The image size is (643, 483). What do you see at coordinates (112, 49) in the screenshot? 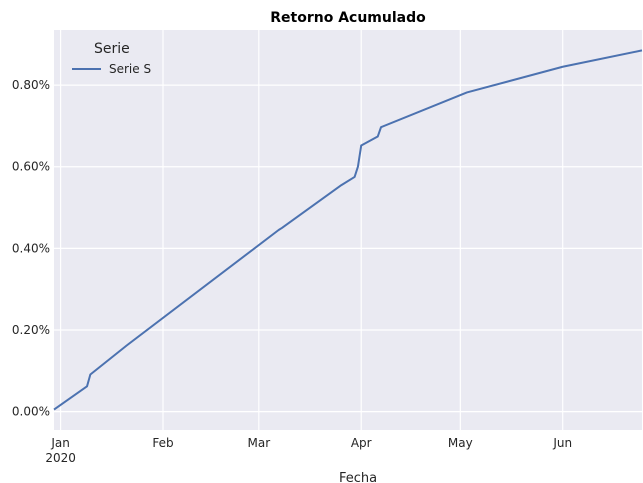
I see `legend-title: Serie` at bounding box center [112, 49].